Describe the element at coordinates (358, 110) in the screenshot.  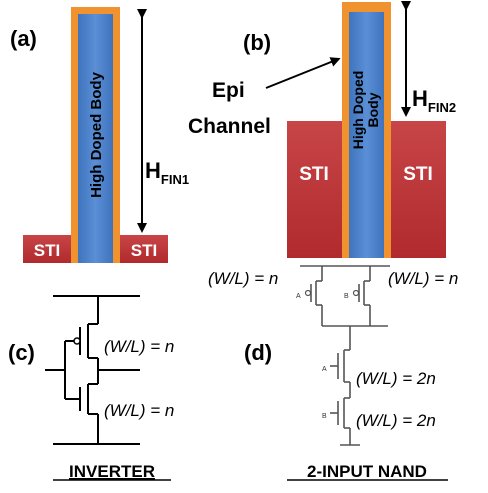
I see `body-label-b-line1: High Doped` at that location.